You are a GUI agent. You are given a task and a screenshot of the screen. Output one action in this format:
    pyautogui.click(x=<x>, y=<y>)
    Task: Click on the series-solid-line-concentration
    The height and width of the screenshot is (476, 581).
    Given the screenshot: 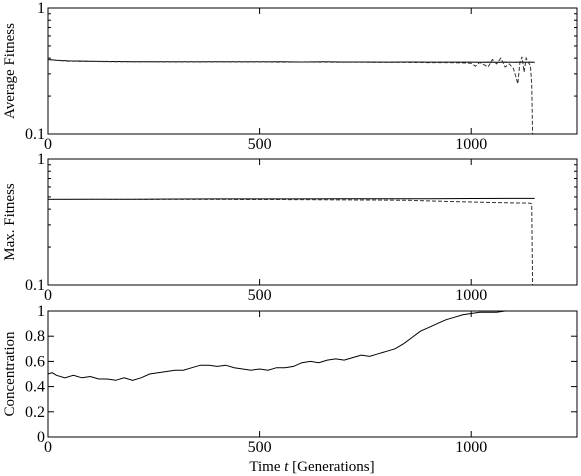 What is the action you would take?
    pyautogui.click(x=291, y=345)
    